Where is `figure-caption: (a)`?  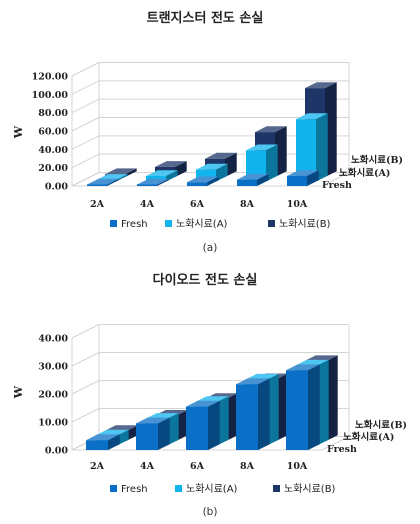 figure-caption: (a) is located at coordinates (210, 248).